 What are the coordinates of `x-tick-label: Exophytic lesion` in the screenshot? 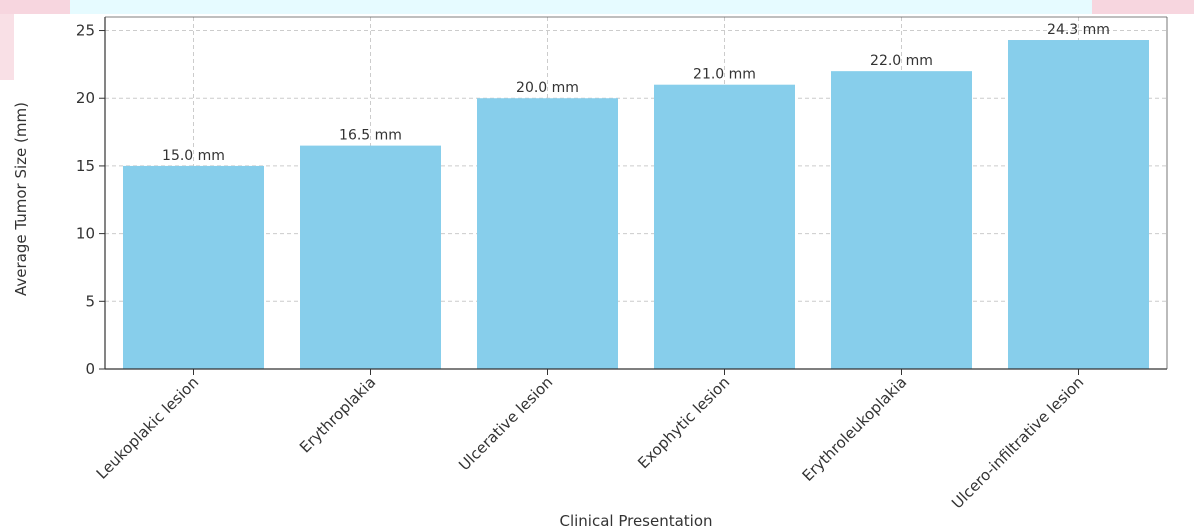 It's located at (683, 422).